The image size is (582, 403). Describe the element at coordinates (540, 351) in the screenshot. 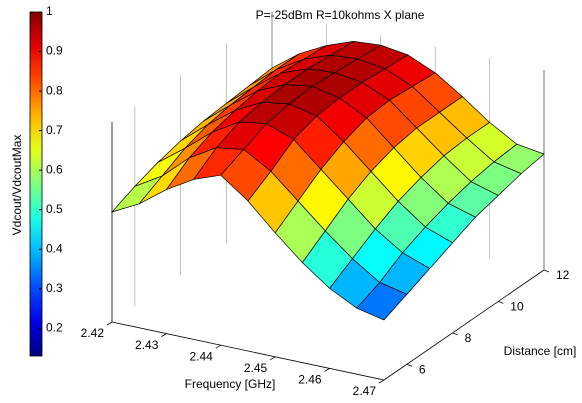

I see `y-axis-label: Distance [cm]` at that location.